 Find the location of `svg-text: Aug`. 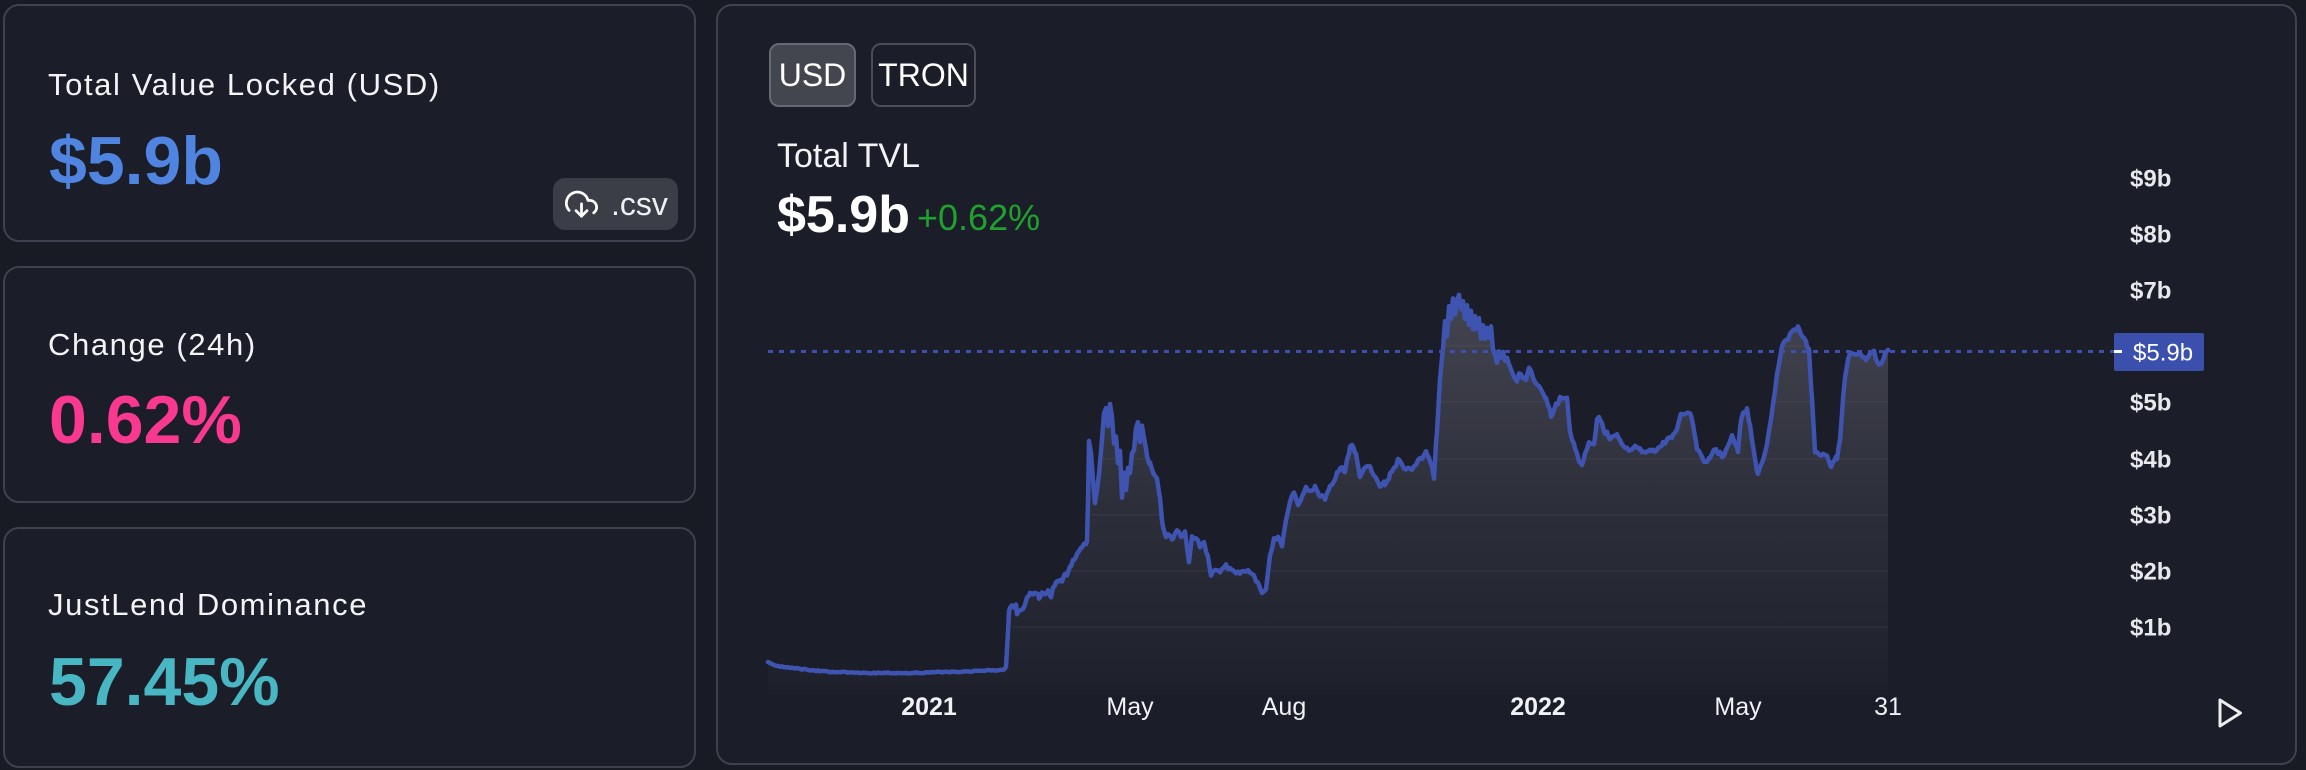

svg-text: Aug is located at coordinates (1284, 707).